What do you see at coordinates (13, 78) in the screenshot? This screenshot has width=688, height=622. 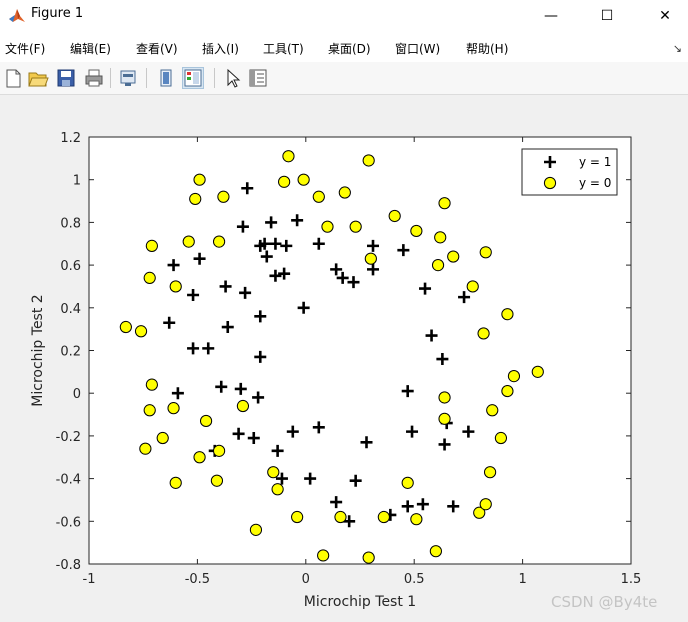 I see `new-figure-icon` at bounding box center [13, 78].